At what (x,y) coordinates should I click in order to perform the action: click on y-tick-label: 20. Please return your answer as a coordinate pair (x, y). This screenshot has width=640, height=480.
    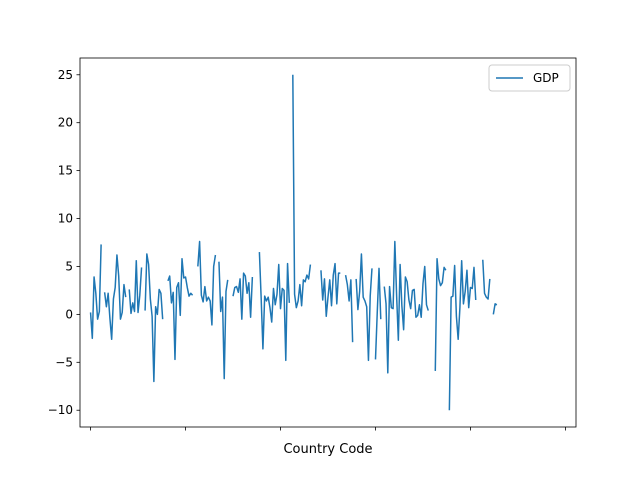
    Looking at the image, I should click on (65, 123).